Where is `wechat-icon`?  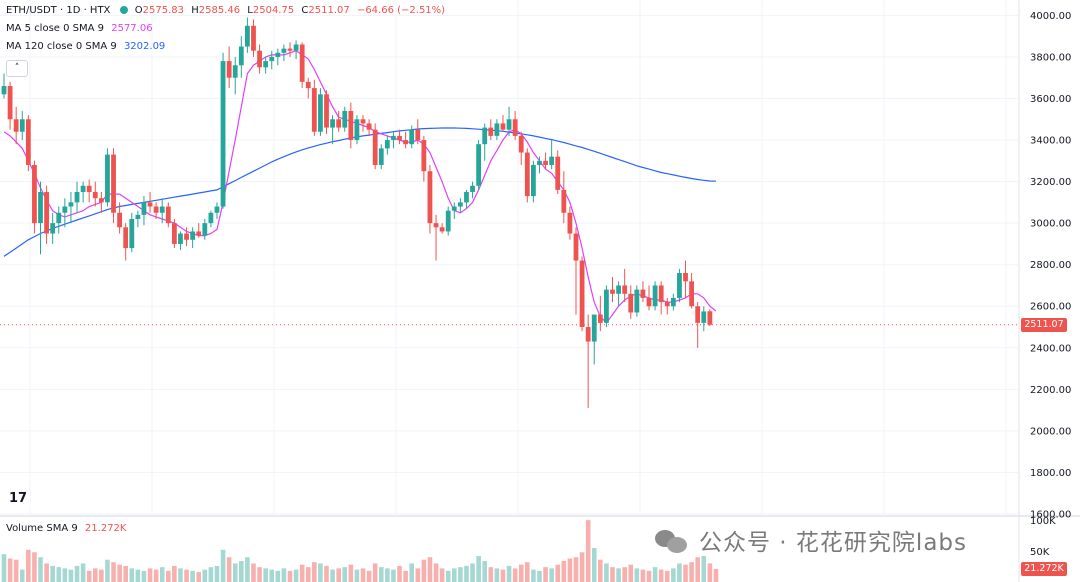 wechat-icon is located at coordinates (672, 541).